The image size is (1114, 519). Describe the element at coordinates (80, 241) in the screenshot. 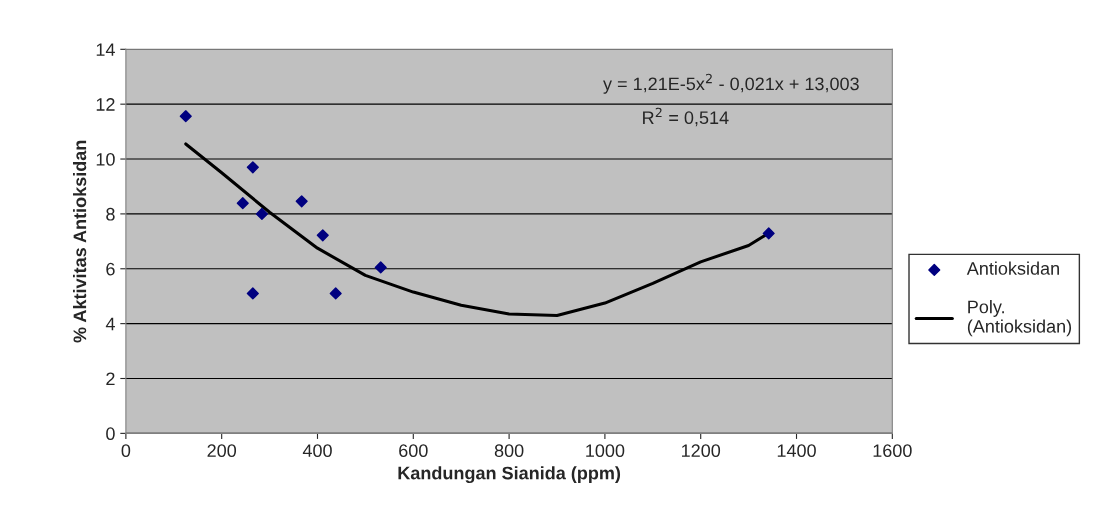

I see `y-axis-title: % Aktivitas Antioksidan` at that location.